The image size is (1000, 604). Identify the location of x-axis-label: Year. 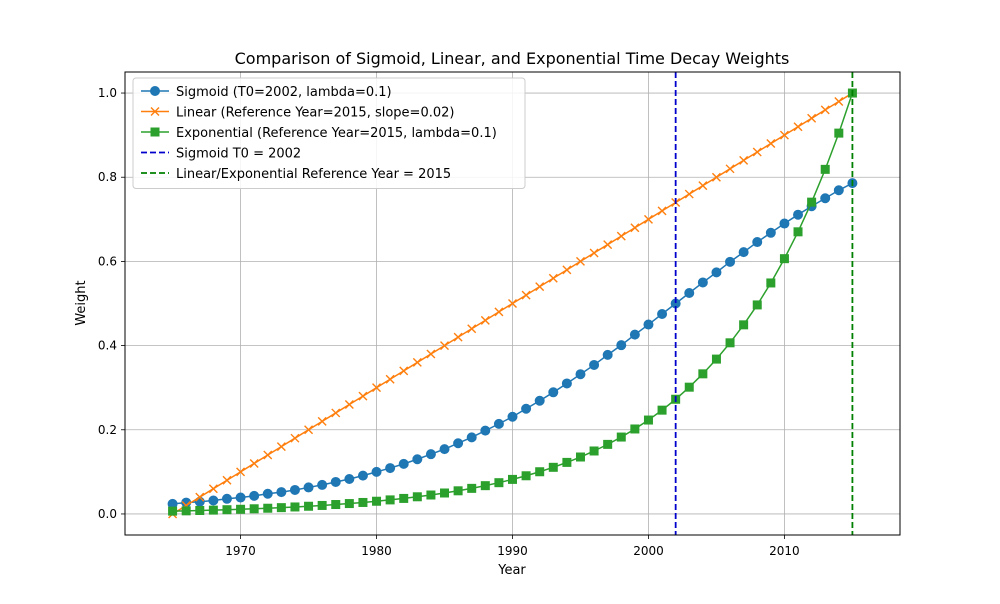
(511, 570).